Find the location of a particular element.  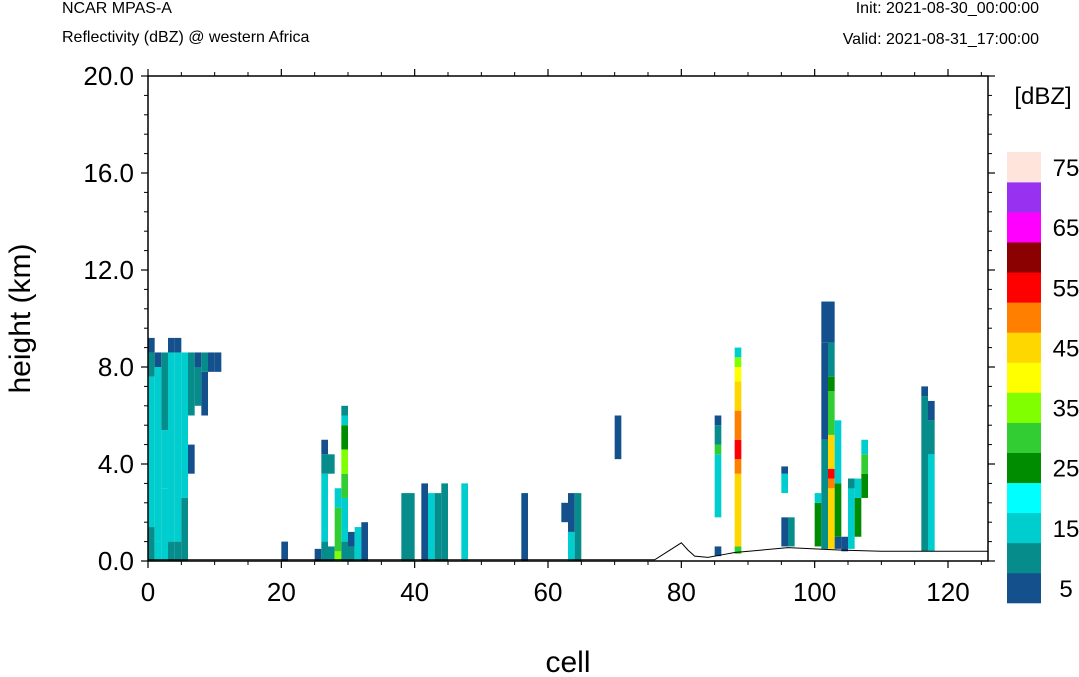

y-tick-label: 20.0 is located at coordinates (108, 76).